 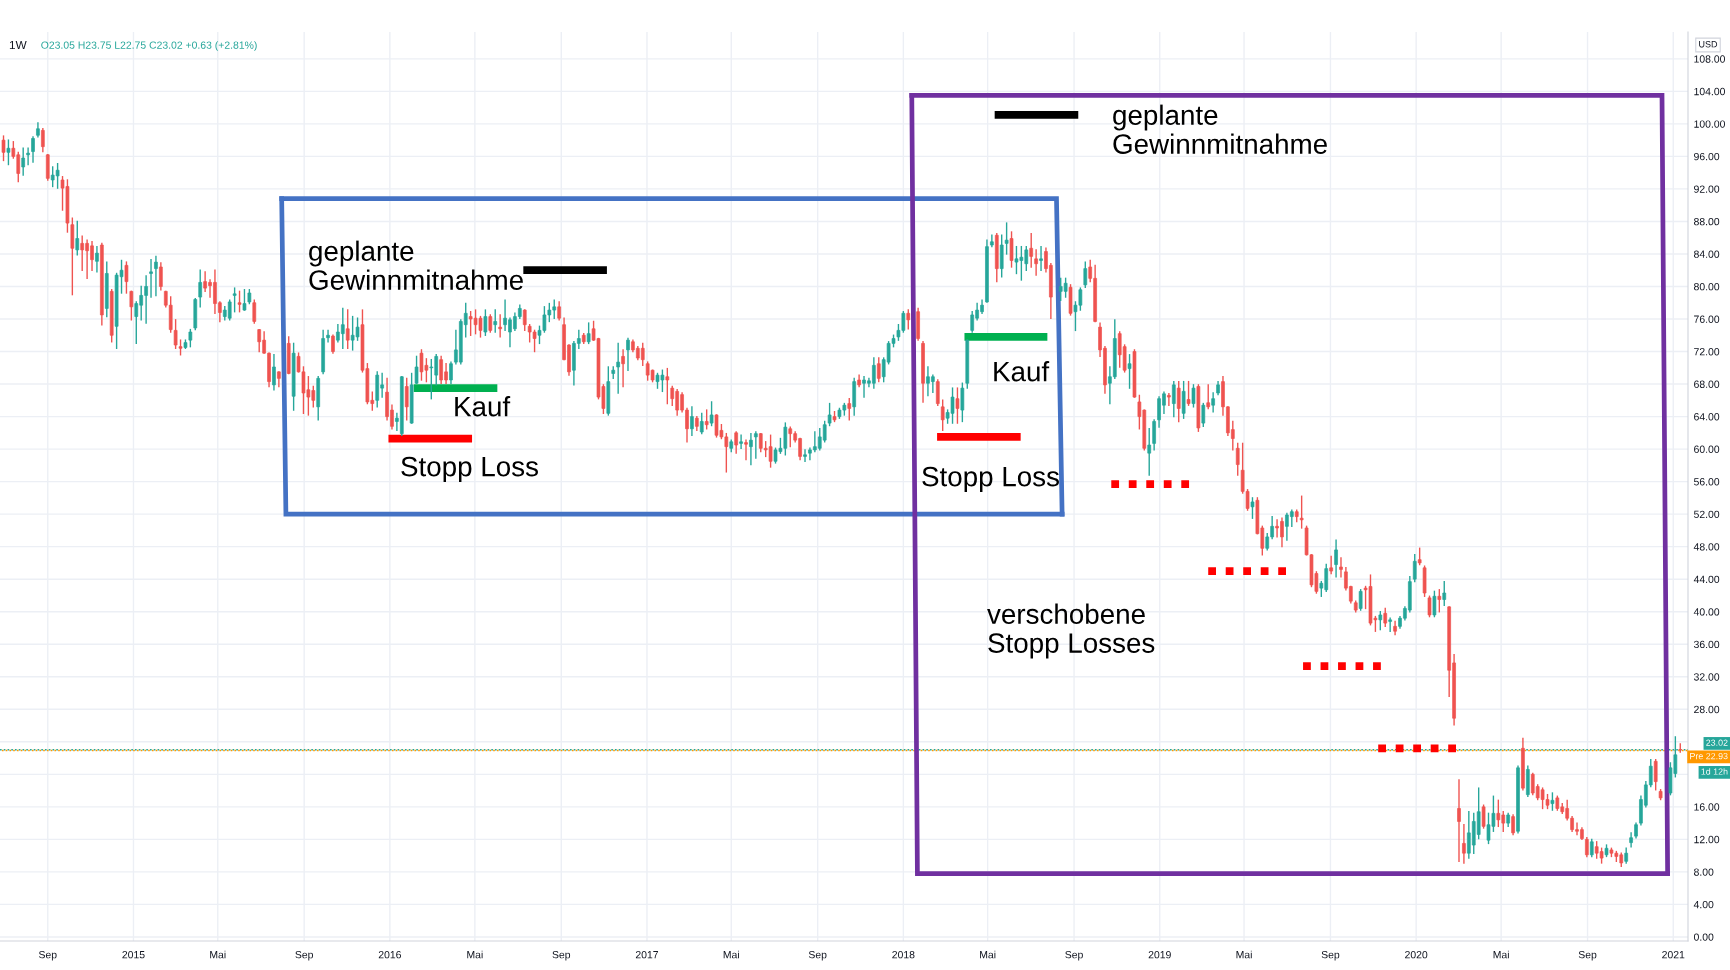 I want to click on x-tick-label: 2020, so click(x=1416, y=955).